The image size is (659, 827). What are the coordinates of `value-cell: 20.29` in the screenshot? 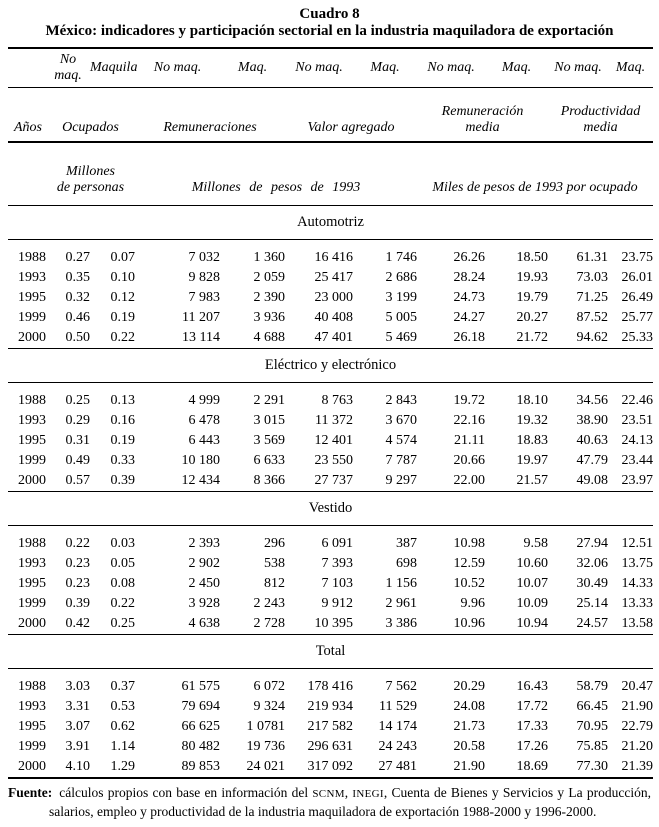 It's located at (469, 686).